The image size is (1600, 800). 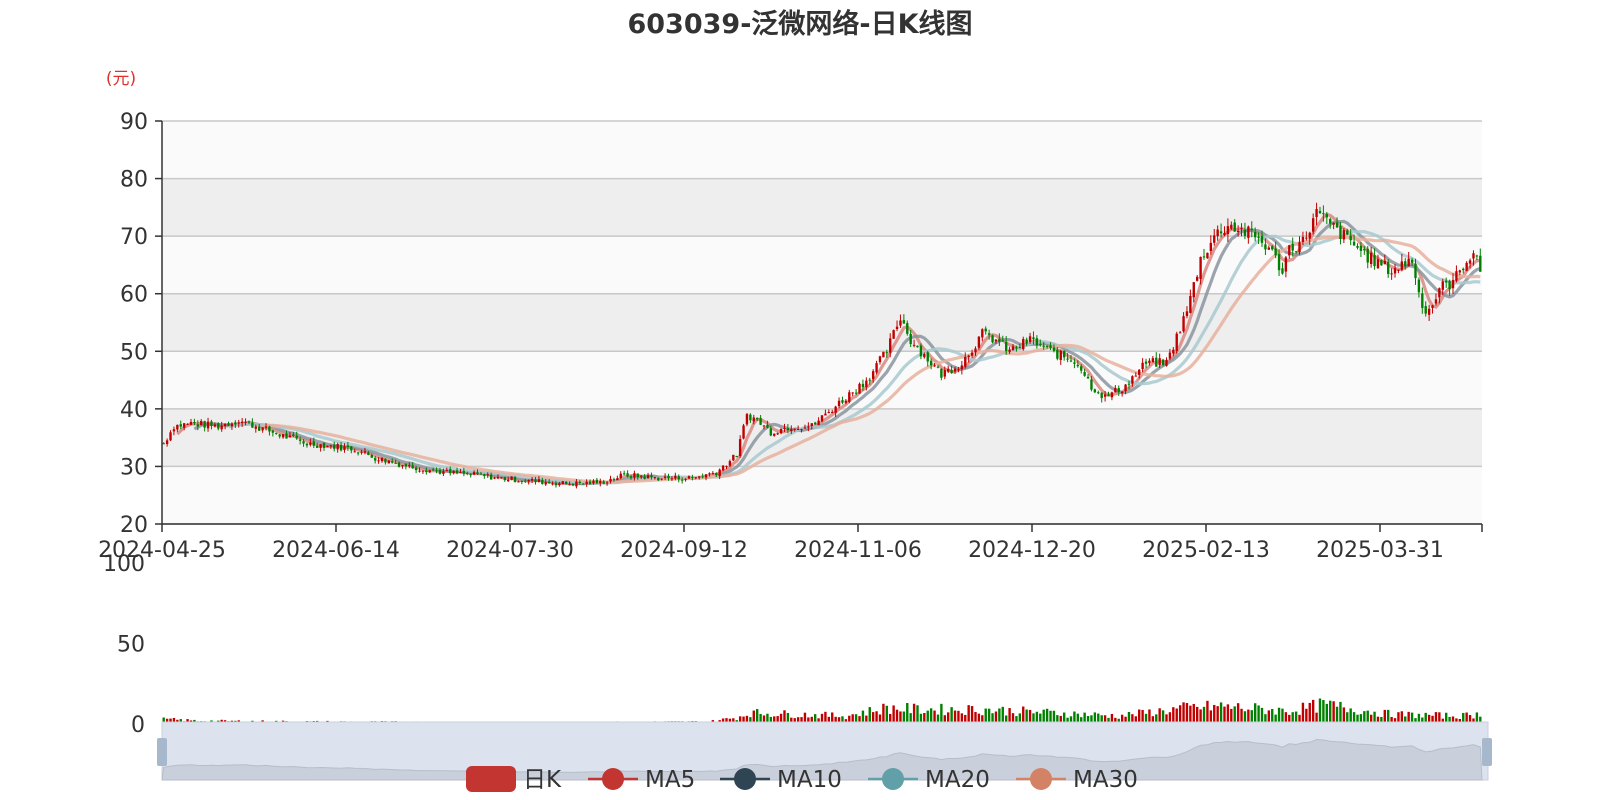 What do you see at coordinates (162, 752) in the screenshot?
I see `datazoom-left-handle` at bounding box center [162, 752].